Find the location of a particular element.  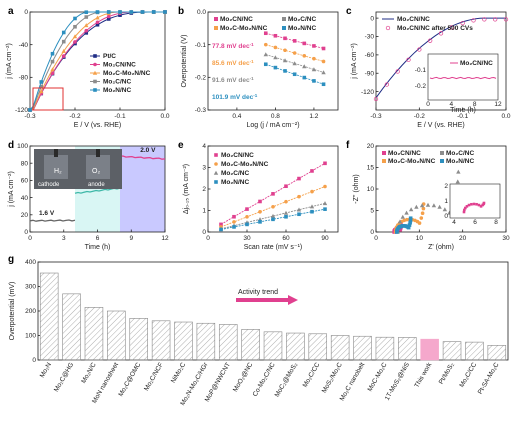

x-axis-label: Scan rate (mV s⁻¹) is located at coordinates (273, 247).